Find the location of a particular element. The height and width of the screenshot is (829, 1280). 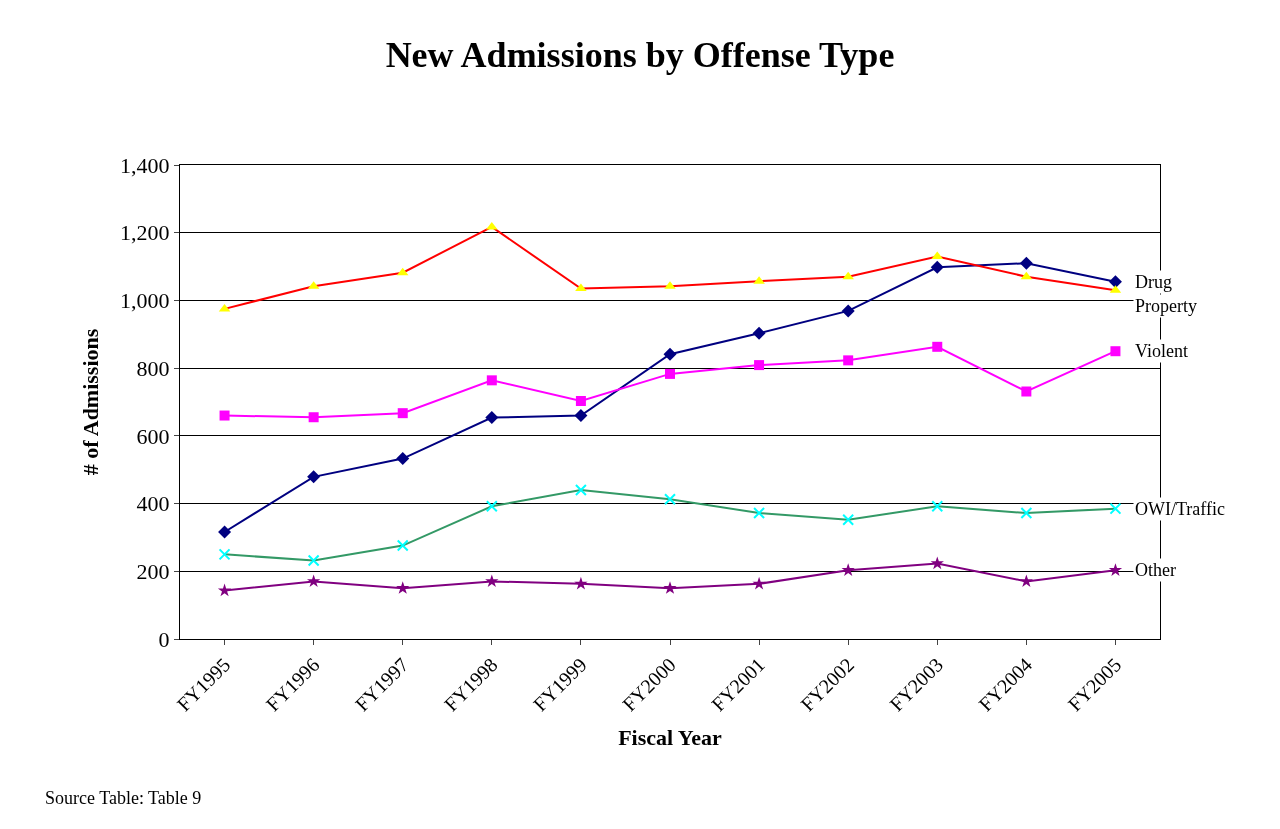

y-tick-label: 200 is located at coordinates (153, 571).